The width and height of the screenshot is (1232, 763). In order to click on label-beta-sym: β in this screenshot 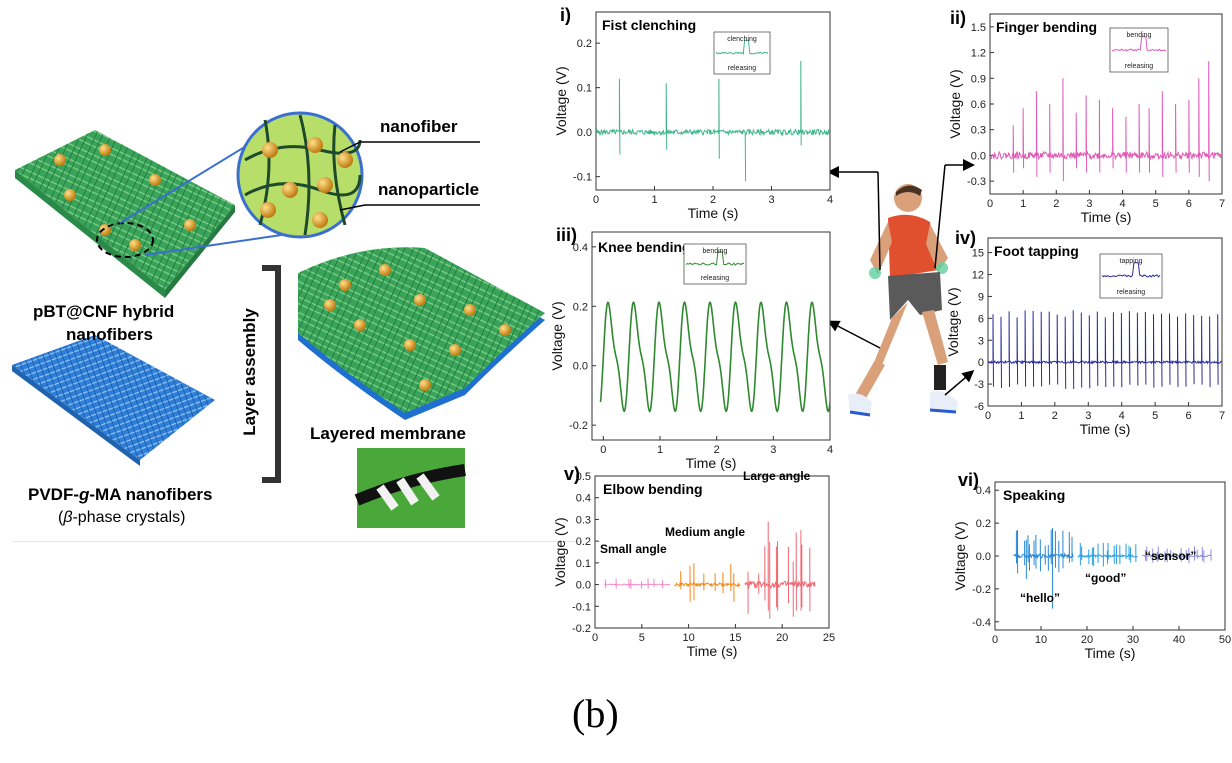, I will do `click(68, 517)`.